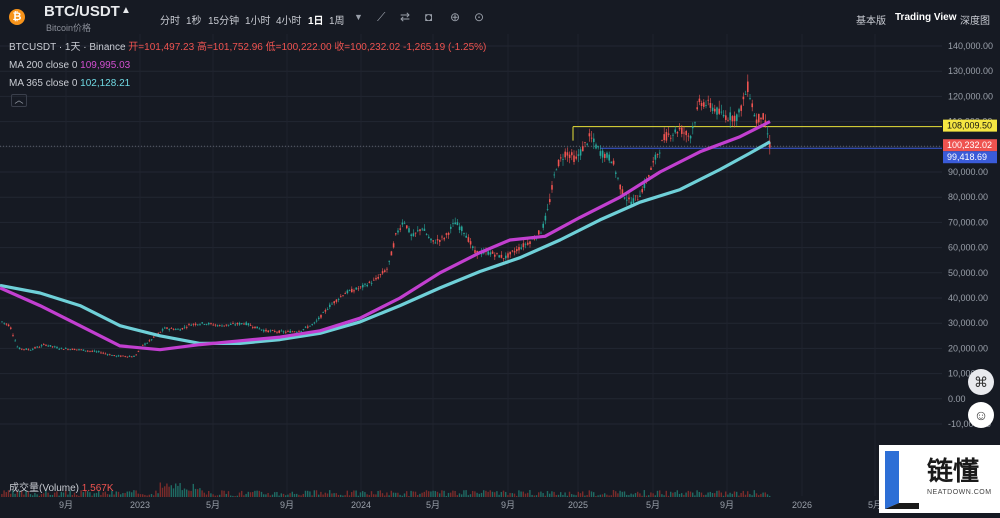 This screenshot has width=1000, height=518. I want to click on x-tick-label: 9月, so click(287, 505).